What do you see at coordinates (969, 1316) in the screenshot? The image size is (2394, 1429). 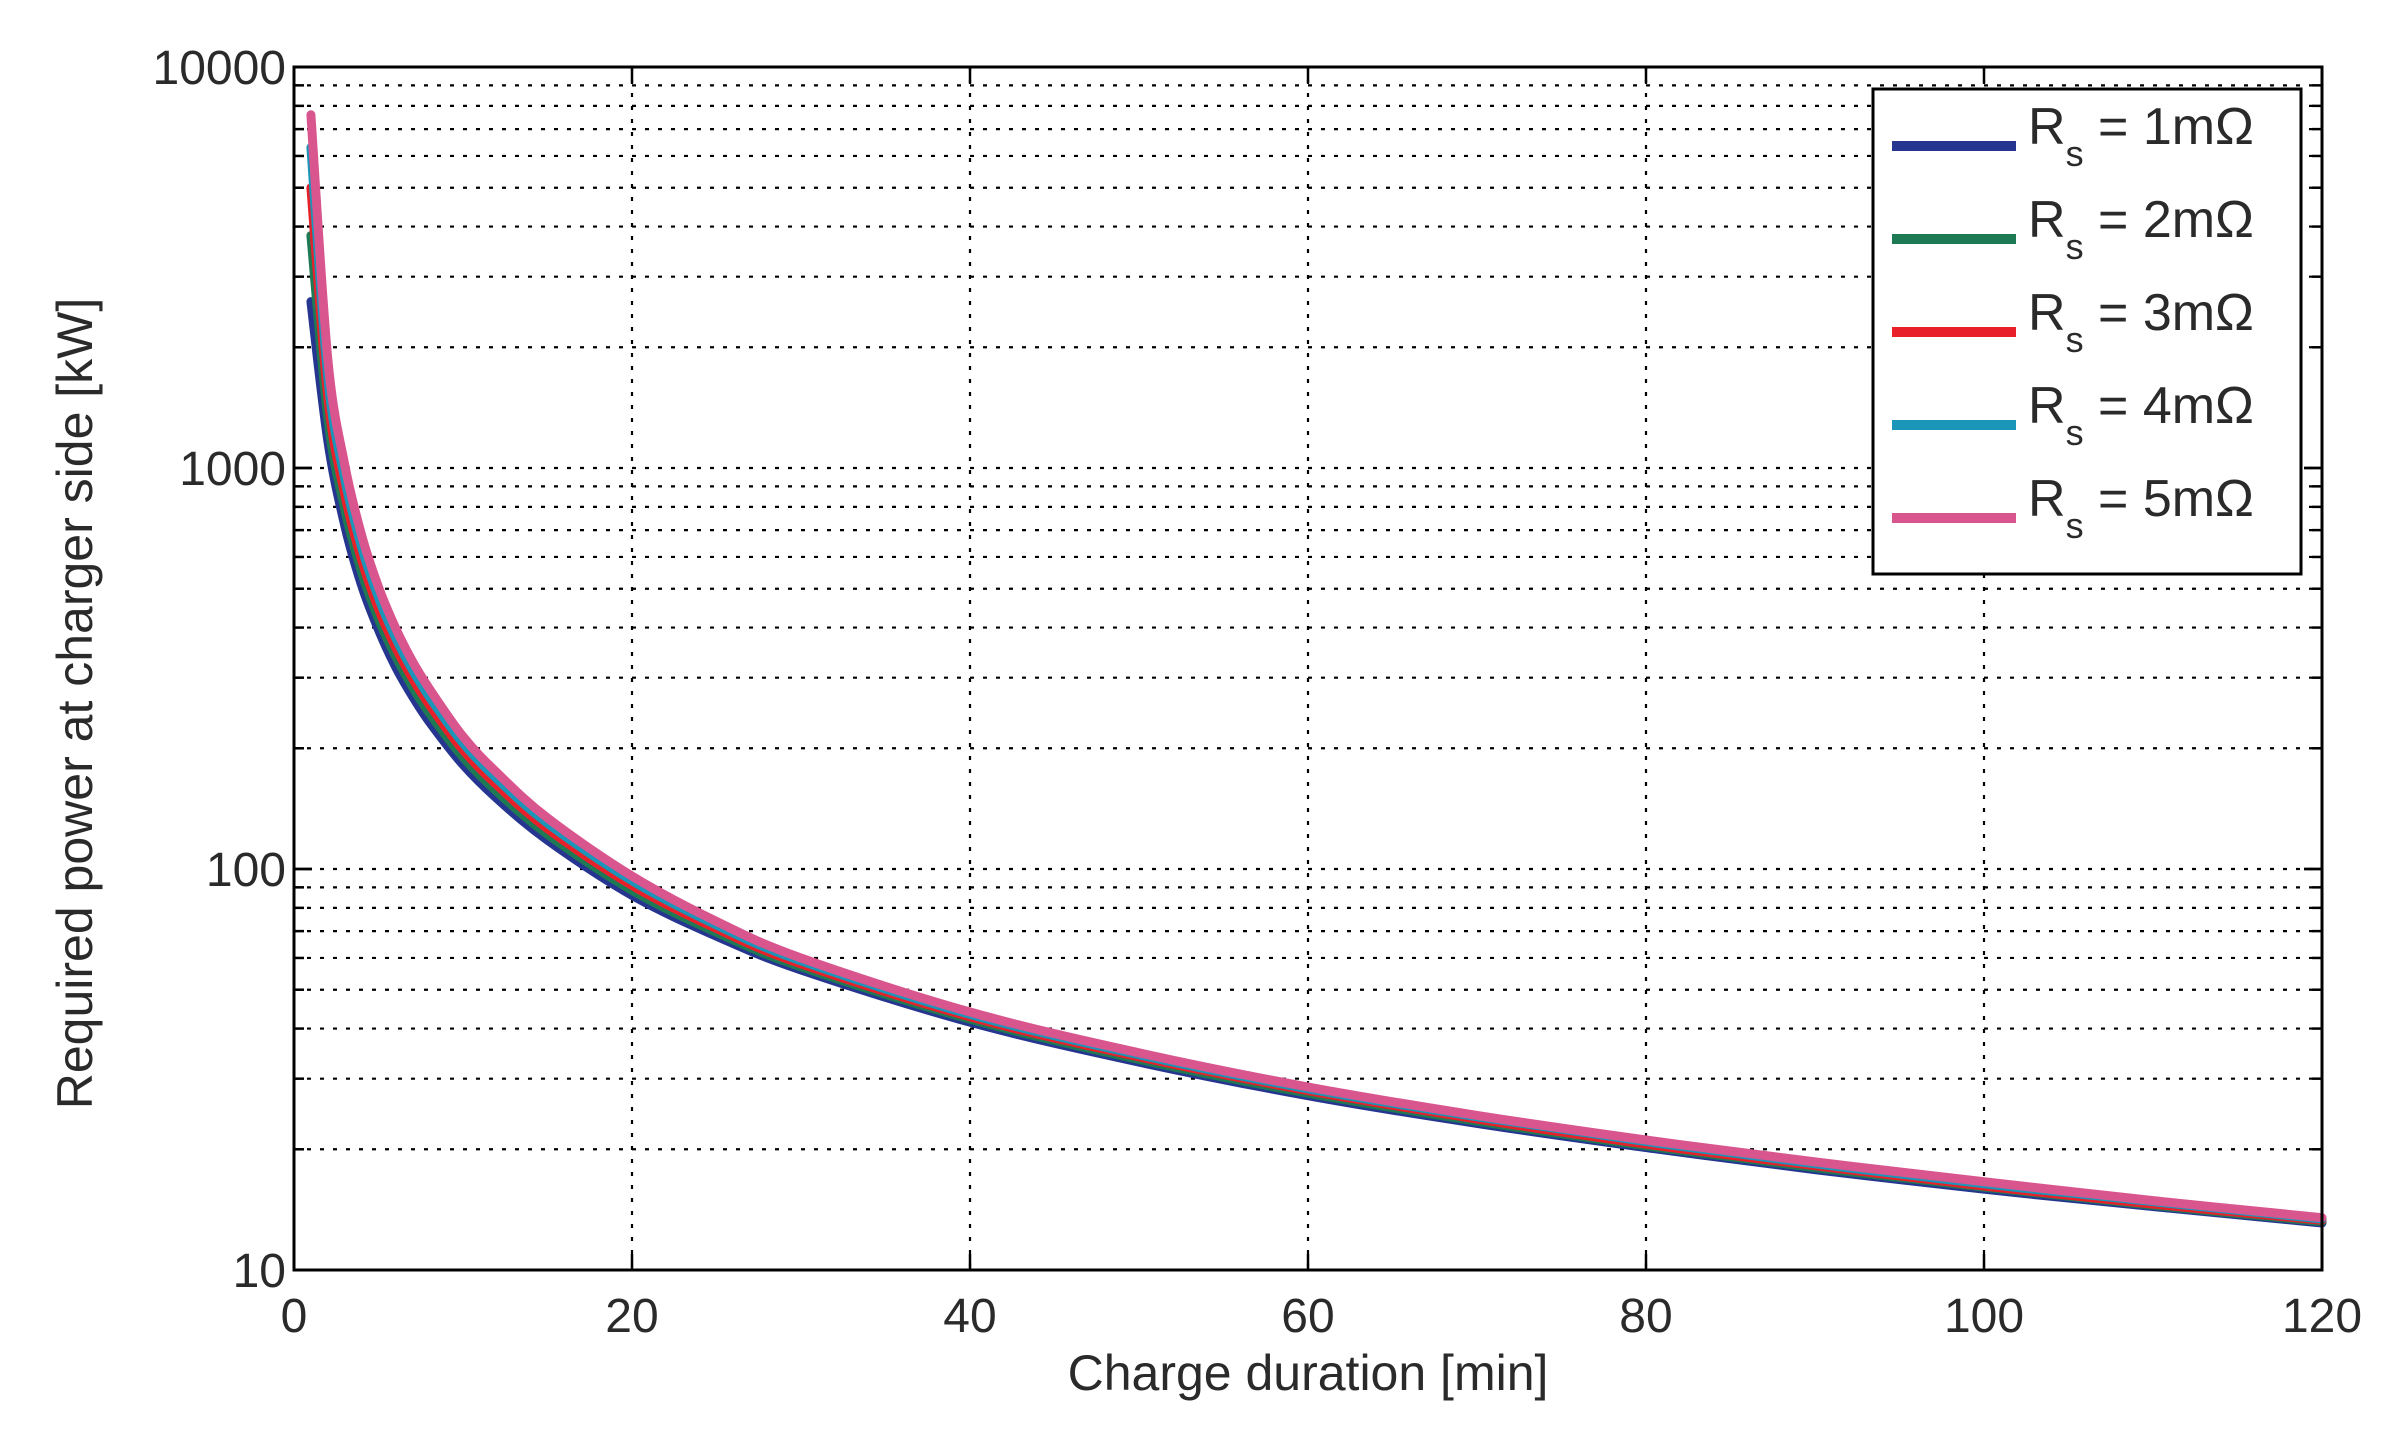 I see `x-tick-label: 40` at bounding box center [969, 1316].